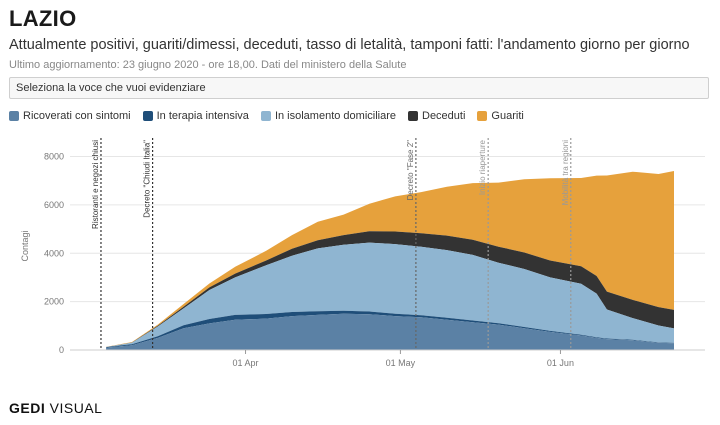  I want to click on annotation-label: Inizio riaperture, so click(482, 167).